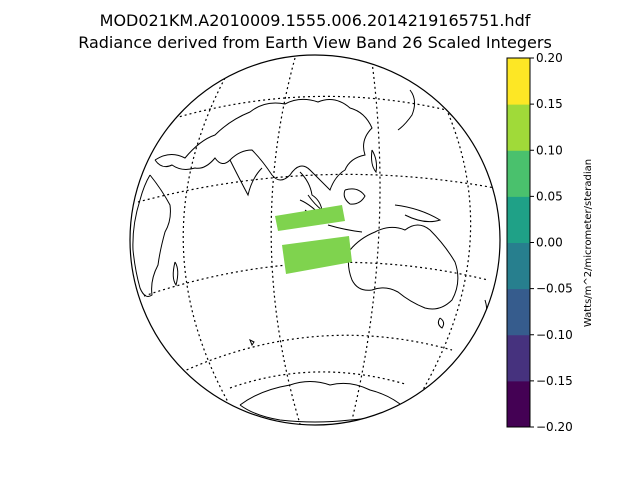  I want to click on coast-asia, so click(263, 144).